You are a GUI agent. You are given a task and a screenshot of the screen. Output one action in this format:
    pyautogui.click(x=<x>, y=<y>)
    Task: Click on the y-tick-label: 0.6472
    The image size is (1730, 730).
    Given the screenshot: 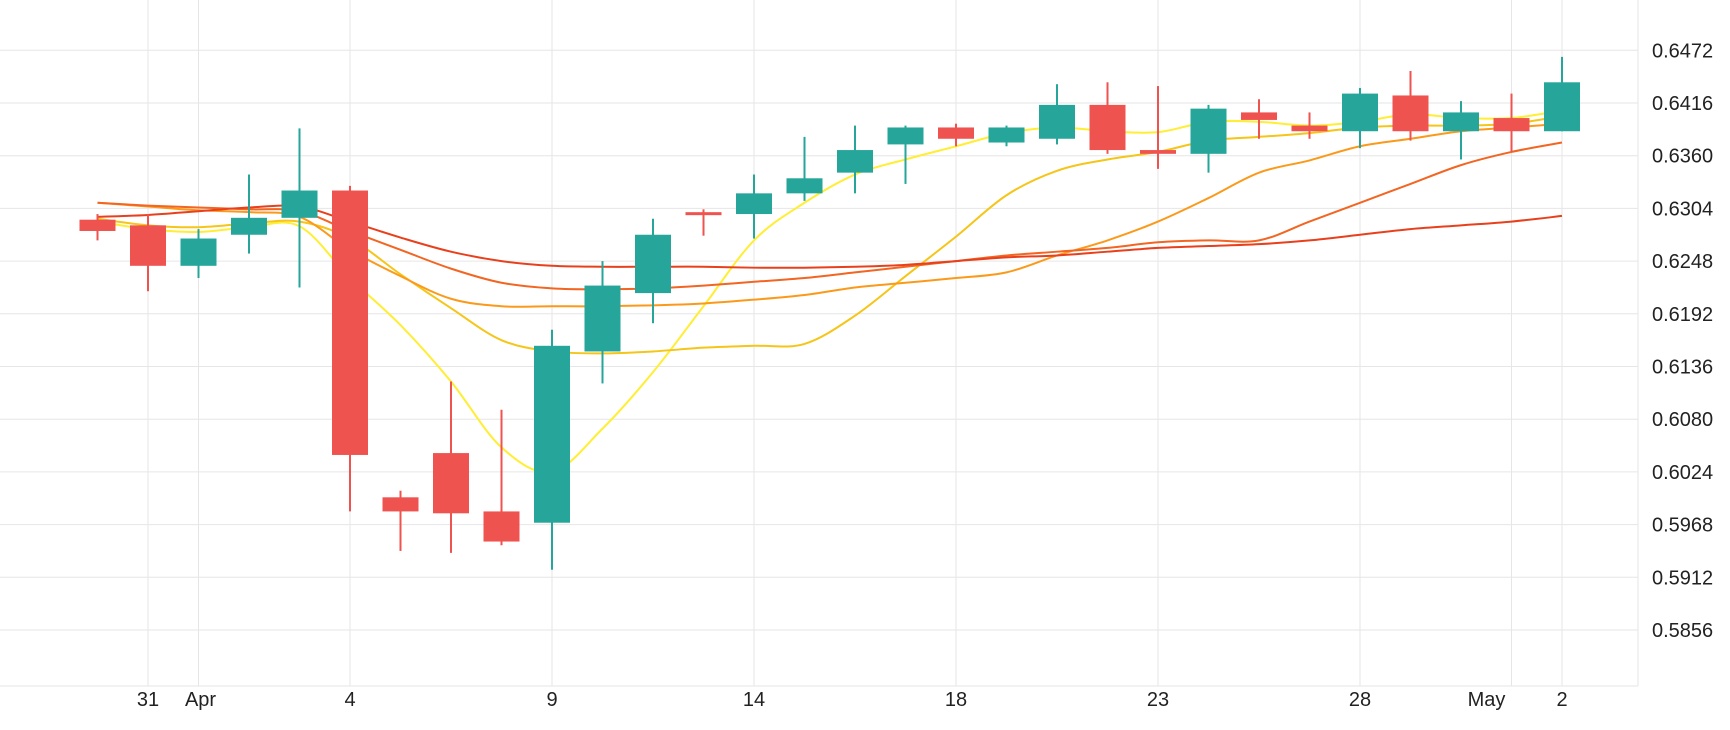 What is the action you would take?
    pyautogui.click(x=1682, y=51)
    